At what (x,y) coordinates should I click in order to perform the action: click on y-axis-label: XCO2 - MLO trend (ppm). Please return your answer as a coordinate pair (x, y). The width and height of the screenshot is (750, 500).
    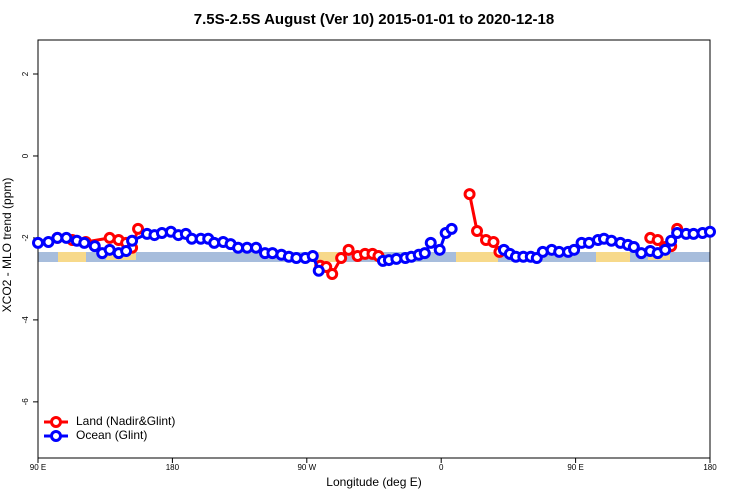
    Looking at the image, I should click on (7, 245).